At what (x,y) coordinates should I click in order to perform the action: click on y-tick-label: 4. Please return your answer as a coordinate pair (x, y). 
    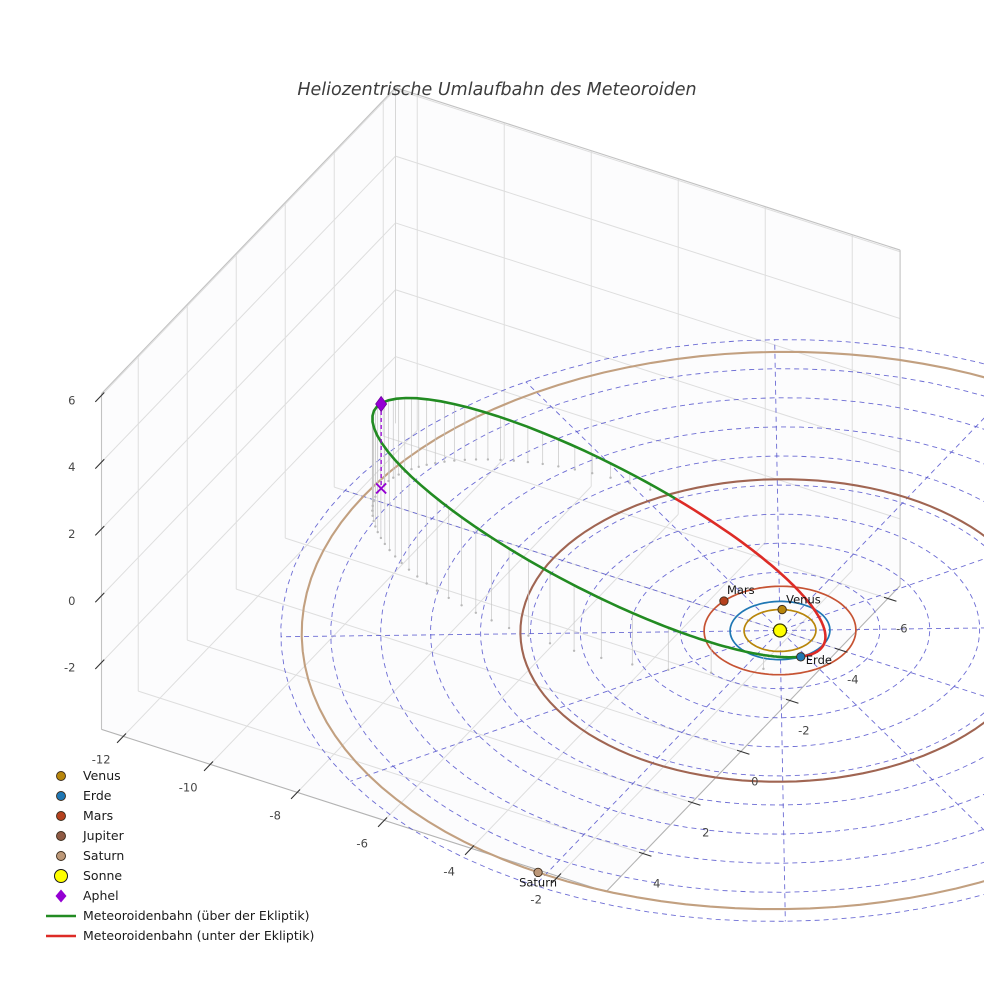
    Looking at the image, I should click on (656, 884).